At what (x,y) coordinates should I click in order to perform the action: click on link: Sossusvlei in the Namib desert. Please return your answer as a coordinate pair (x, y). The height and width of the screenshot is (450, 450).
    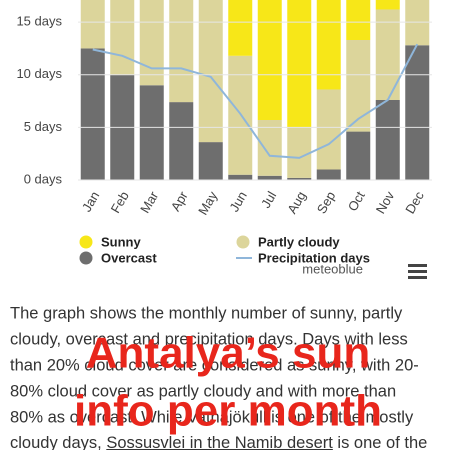
    Looking at the image, I should click on (219, 442).